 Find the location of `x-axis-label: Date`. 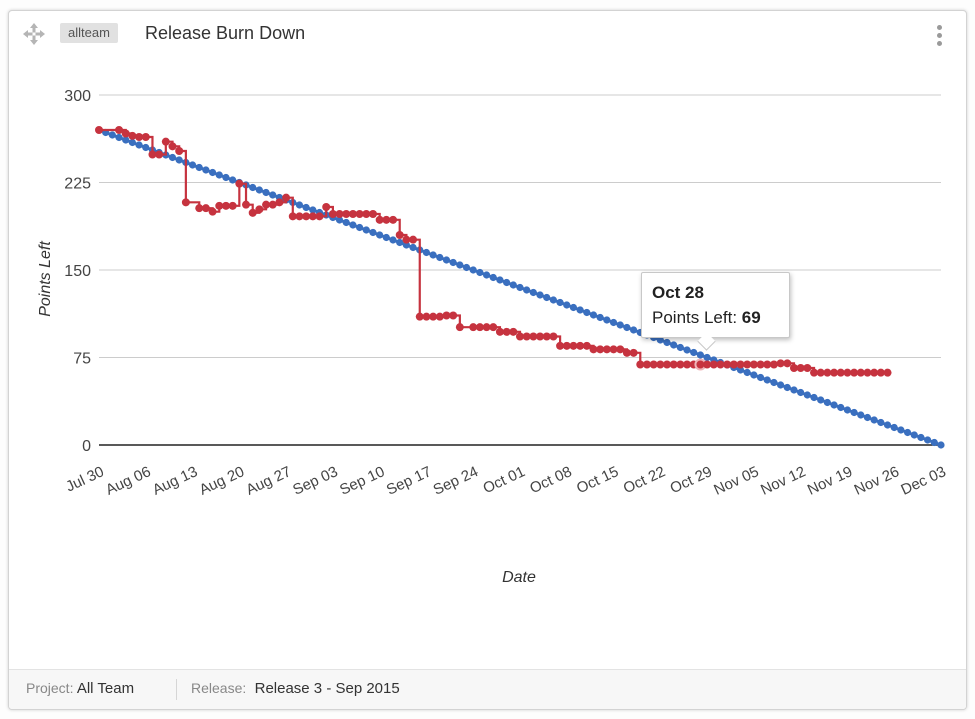

x-axis-label: Date is located at coordinates (519, 577).